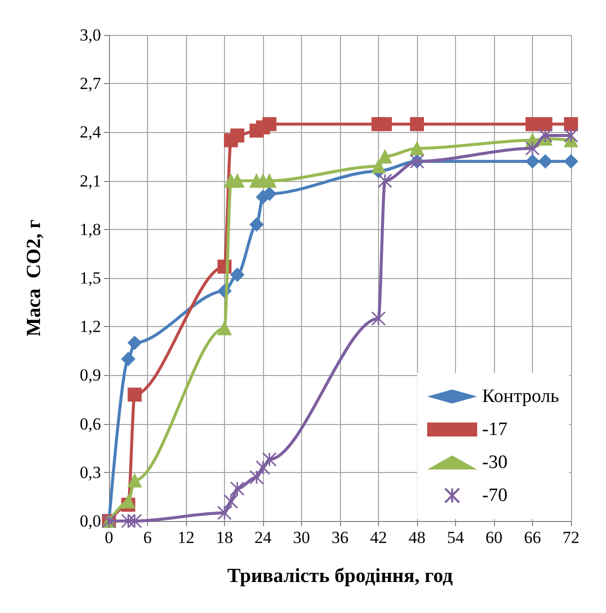  I want to click on y-tick-label: 2,4, so click(91, 132).